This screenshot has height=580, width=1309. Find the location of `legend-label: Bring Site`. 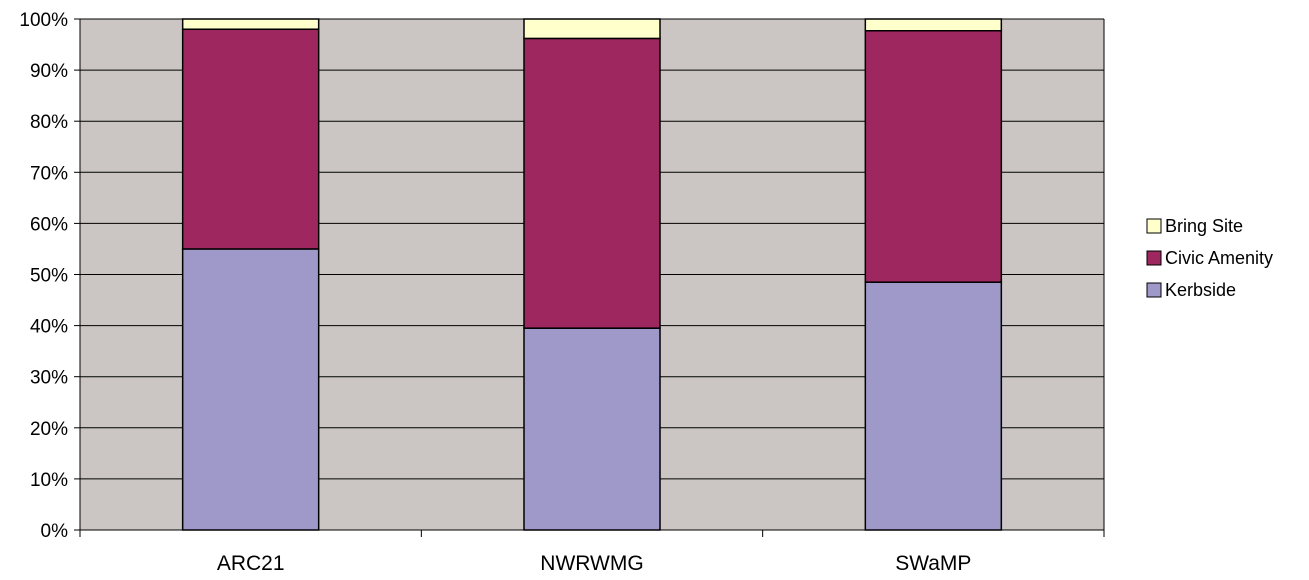

legend-label: Bring Site is located at coordinates (1204, 226).